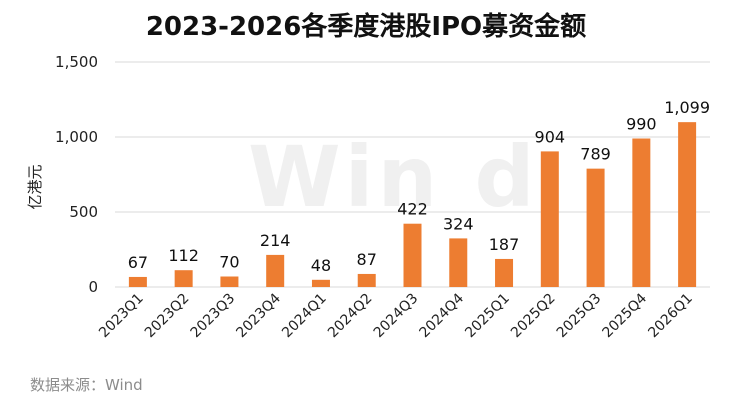 Image resolution: width=732 pixels, height=412 pixels. I want to click on source-note: 数据来源：Wind, so click(86, 385).